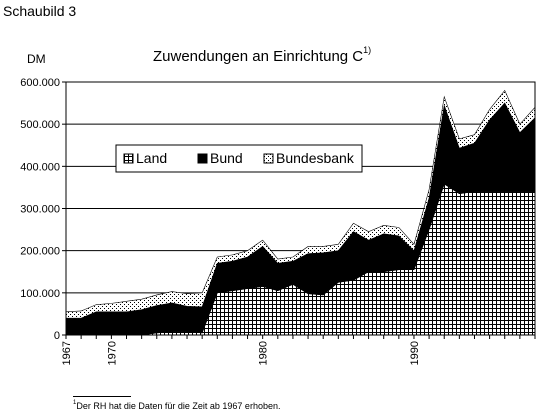 The height and width of the screenshot is (417, 541). What do you see at coordinates (264, 353) in the screenshot?
I see `x-tick-label: 1980` at bounding box center [264, 353].